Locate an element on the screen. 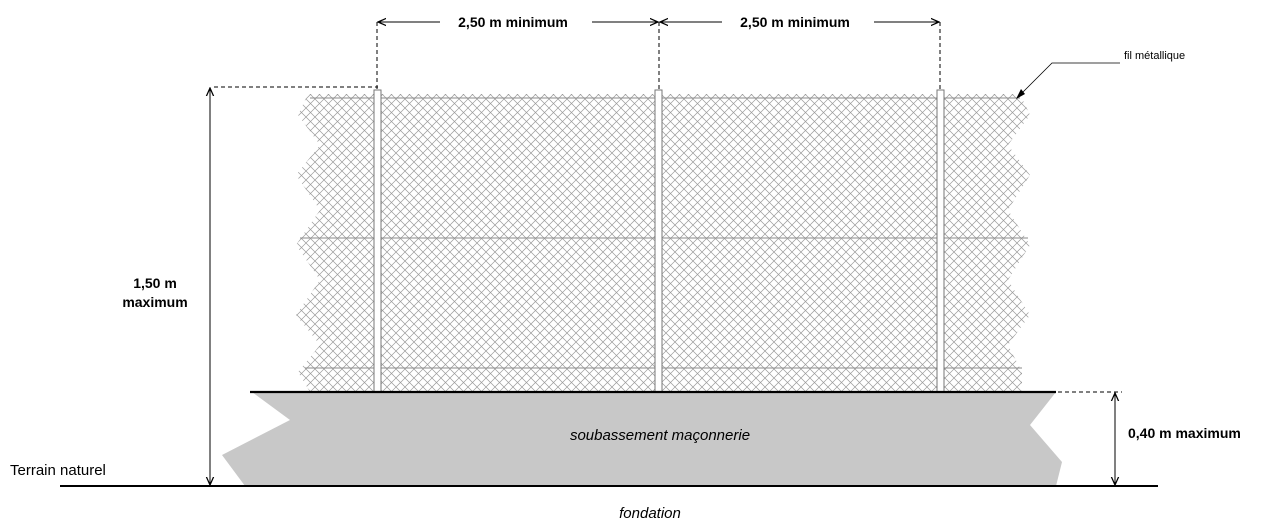 The height and width of the screenshot is (523, 1266). ground-label: Terrain naturel is located at coordinates (58, 470).